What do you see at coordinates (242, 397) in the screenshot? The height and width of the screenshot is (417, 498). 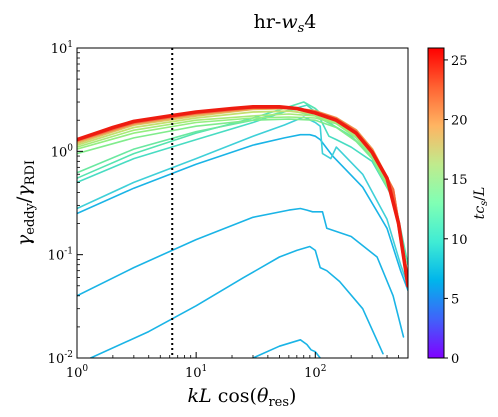 I see `x-axis-label: kL cos(θres)` at bounding box center [242, 397].